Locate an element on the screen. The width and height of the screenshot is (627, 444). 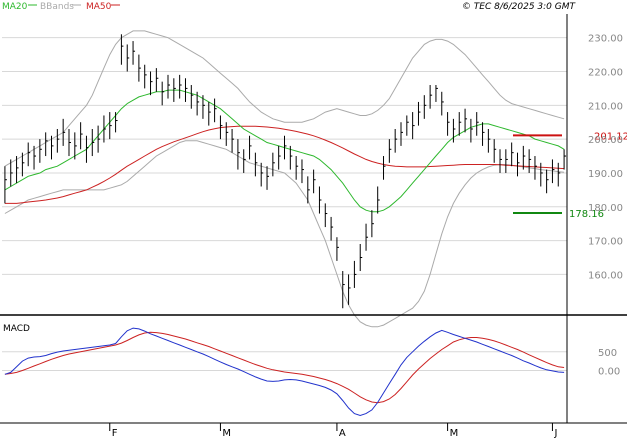
price-tick-label: 180.00 is located at coordinates (605, 208).